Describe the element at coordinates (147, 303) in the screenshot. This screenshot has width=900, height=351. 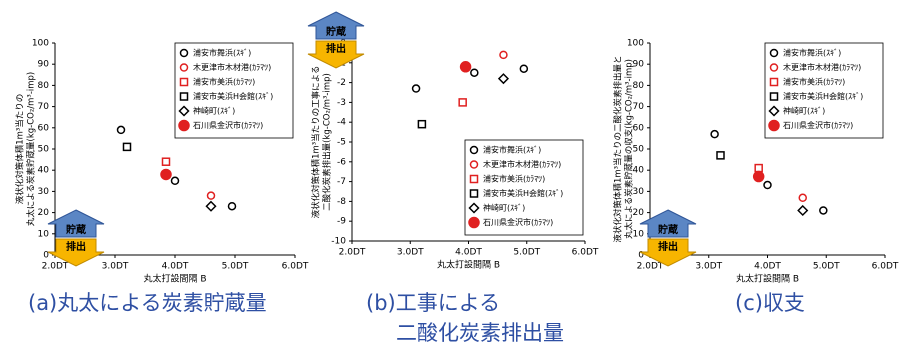
I see `caption: (a)丸太による炭素貯蔵量` at that location.